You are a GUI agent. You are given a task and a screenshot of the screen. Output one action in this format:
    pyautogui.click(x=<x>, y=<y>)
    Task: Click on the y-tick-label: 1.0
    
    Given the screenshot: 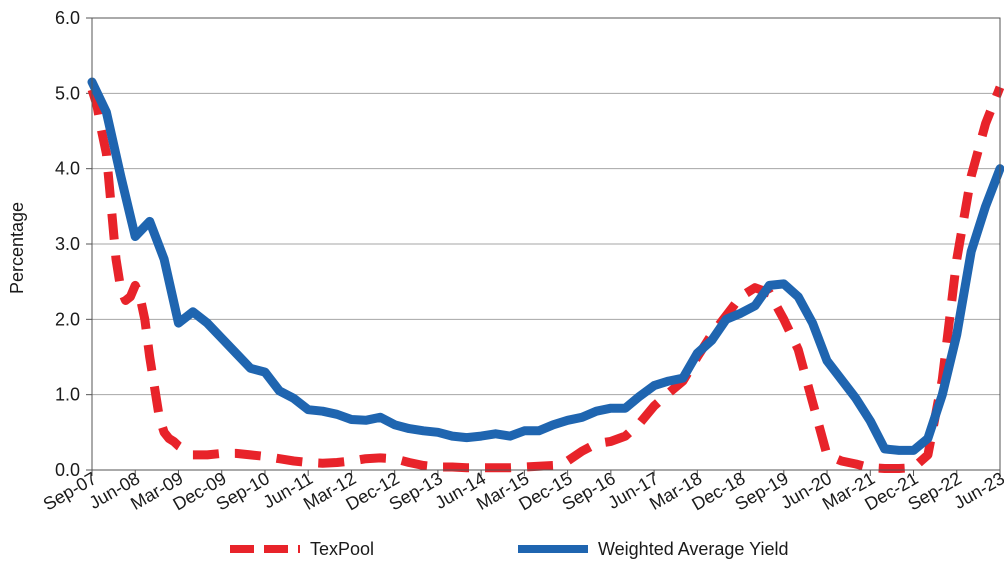 What is the action you would take?
    pyautogui.click(x=67, y=395)
    